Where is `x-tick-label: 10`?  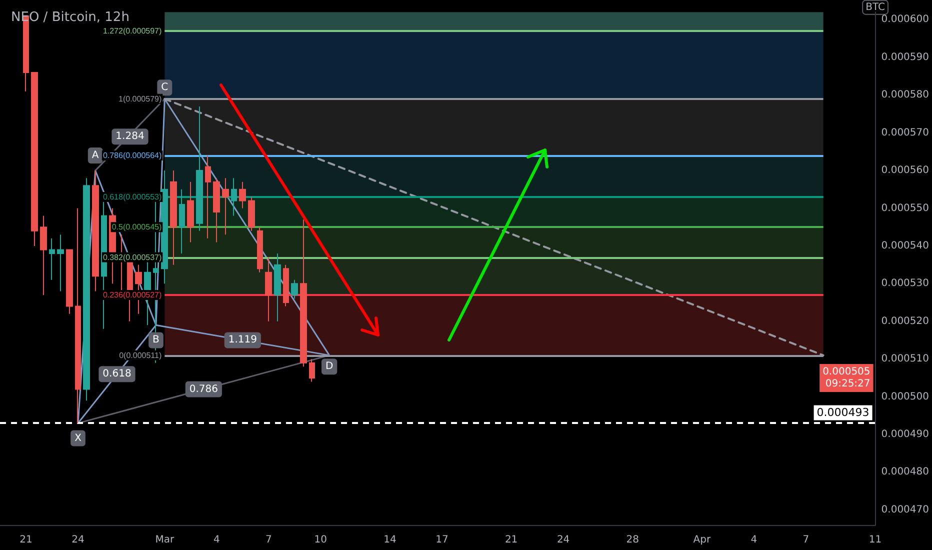
x-tick-label: 10 is located at coordinates (321, 540).